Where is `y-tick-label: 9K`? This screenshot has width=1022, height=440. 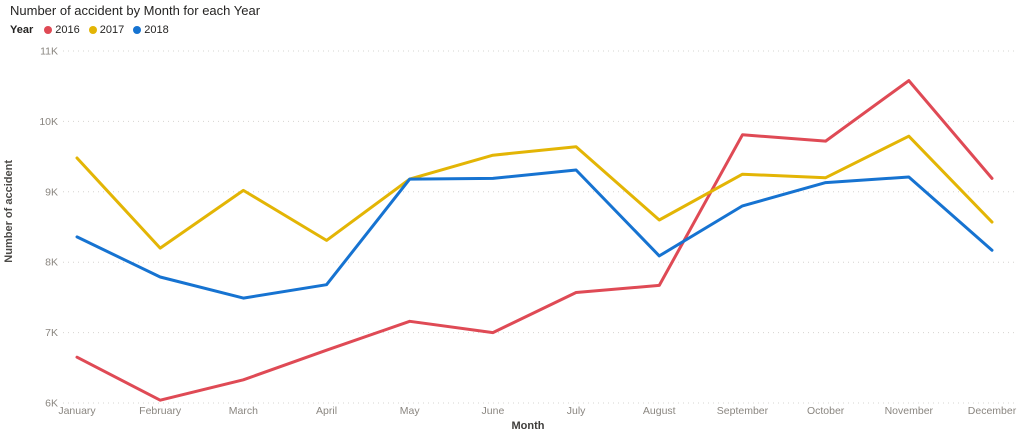
y-tick-label: 9K is located at coordinates (51, 192).